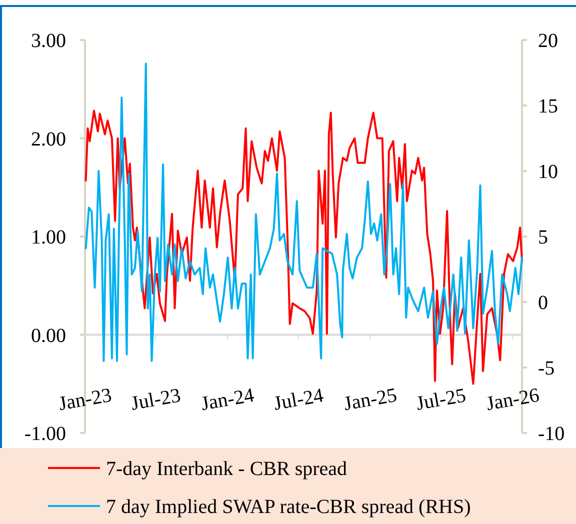 This screenshot has height=524, width=576. I want to click on y-tick-label: -1.00, so click(45, 434).